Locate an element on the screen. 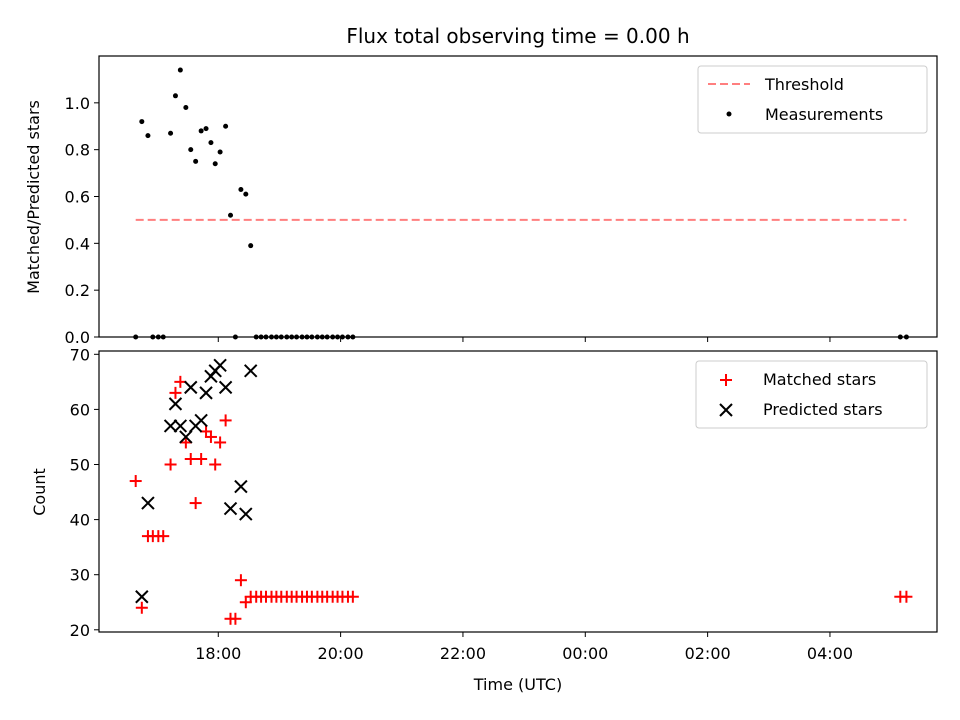 Image resolution: width=960 pixels, height=720 pixels. y-tick-label: 70 is located at coordinates (80, 354).